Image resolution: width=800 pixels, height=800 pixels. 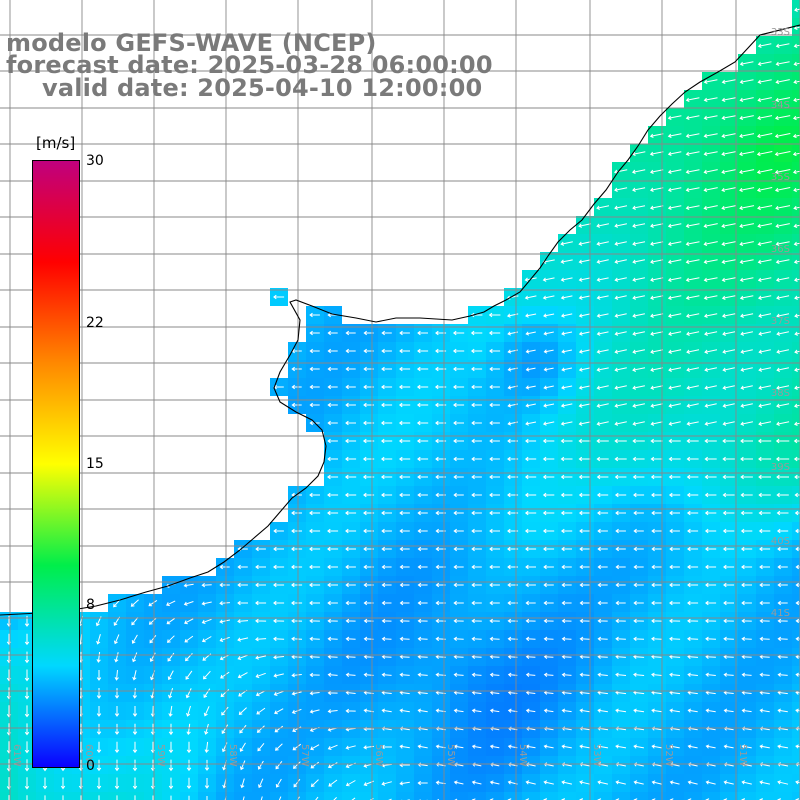 What do you see at coordinates (90, 605) in the screenshot?
I see `colorbar-tick: 8` at bounding box center [90, 605].